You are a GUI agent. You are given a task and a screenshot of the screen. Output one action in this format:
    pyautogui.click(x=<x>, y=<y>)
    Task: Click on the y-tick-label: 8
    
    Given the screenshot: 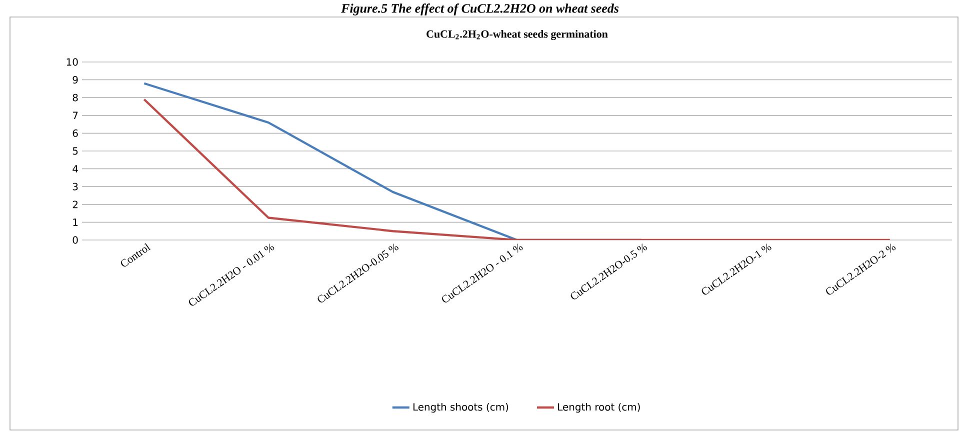 What is the action you would take?
    pyautogui.click(x=75, y=98)
    